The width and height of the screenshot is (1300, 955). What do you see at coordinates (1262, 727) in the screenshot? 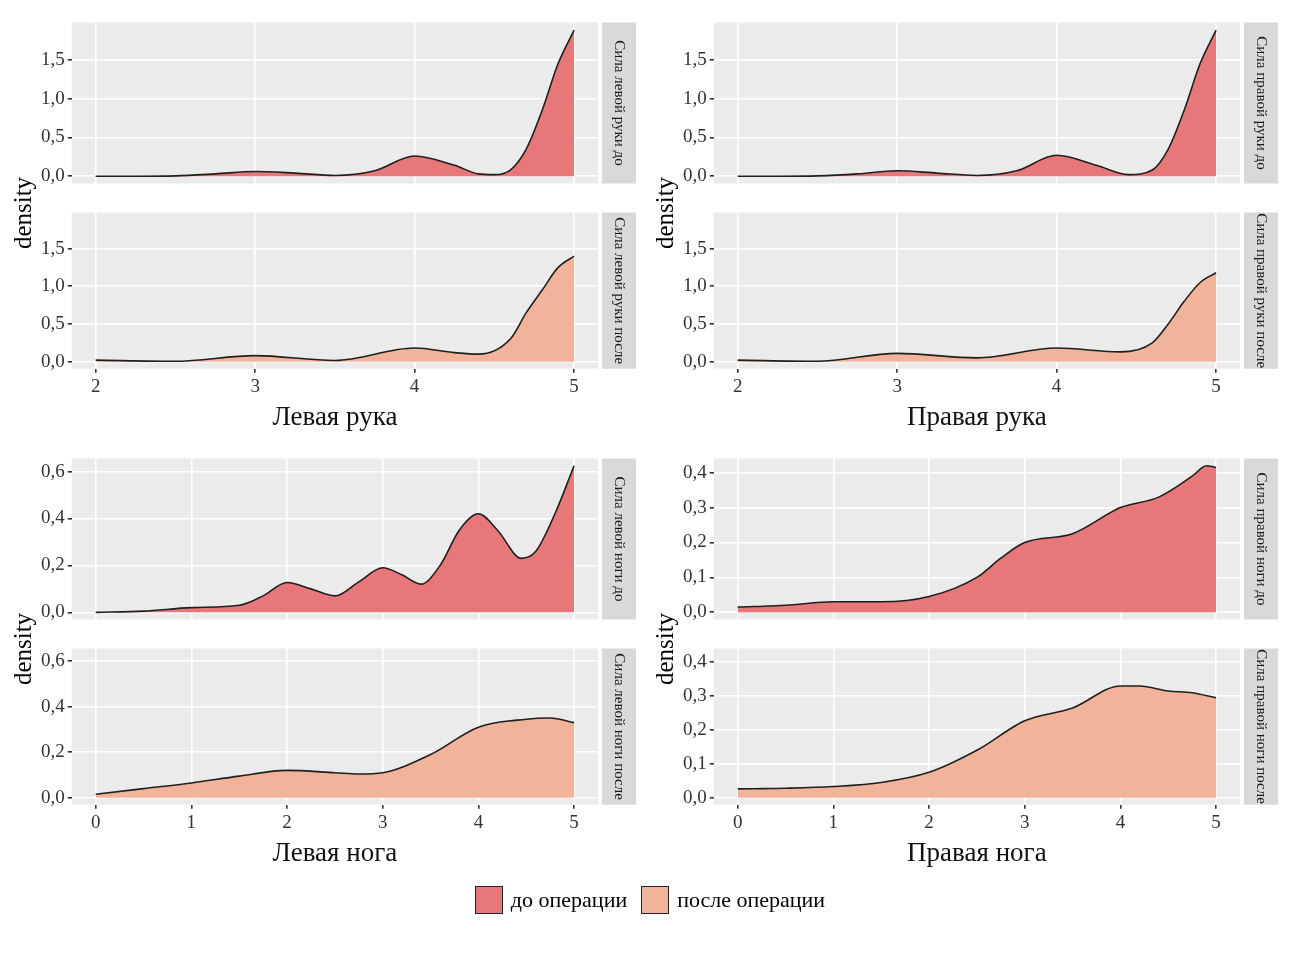
I see `y2-axis-title: Сила правой ноги после` at bounding box center [1262, 727].